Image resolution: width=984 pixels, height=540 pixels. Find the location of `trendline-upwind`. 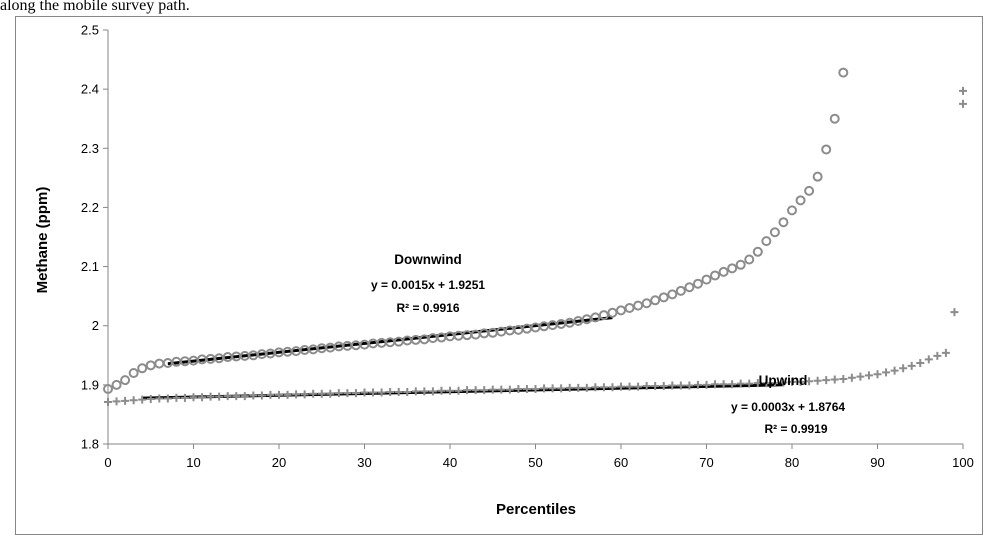

trendline-upwind is located at coordinates (463, 391).